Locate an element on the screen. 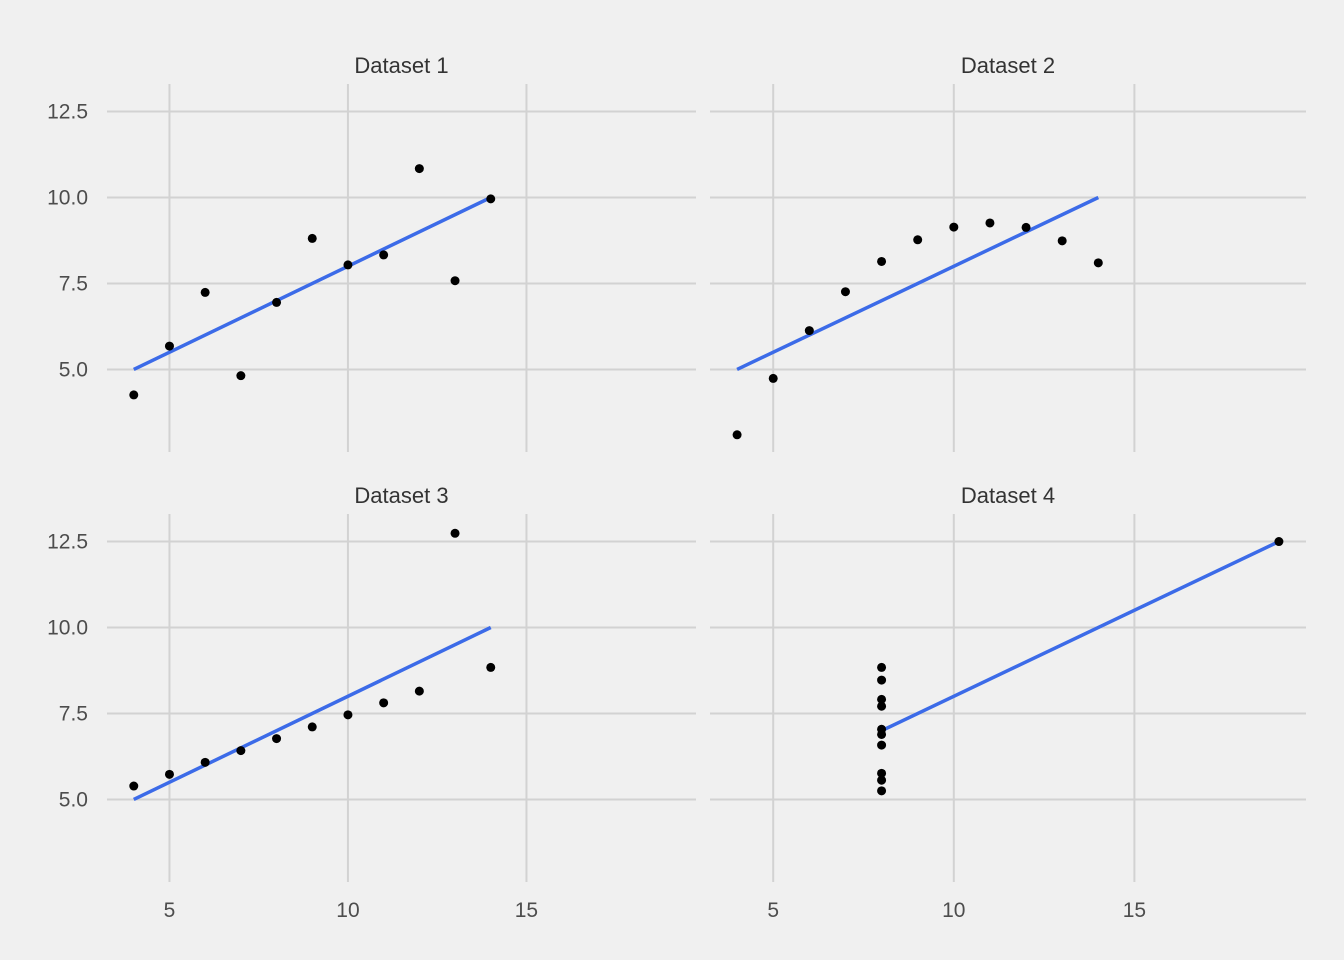 The image size is (1344, 960). panel-title: Dataset 3 is located at coordinates (401, 495).